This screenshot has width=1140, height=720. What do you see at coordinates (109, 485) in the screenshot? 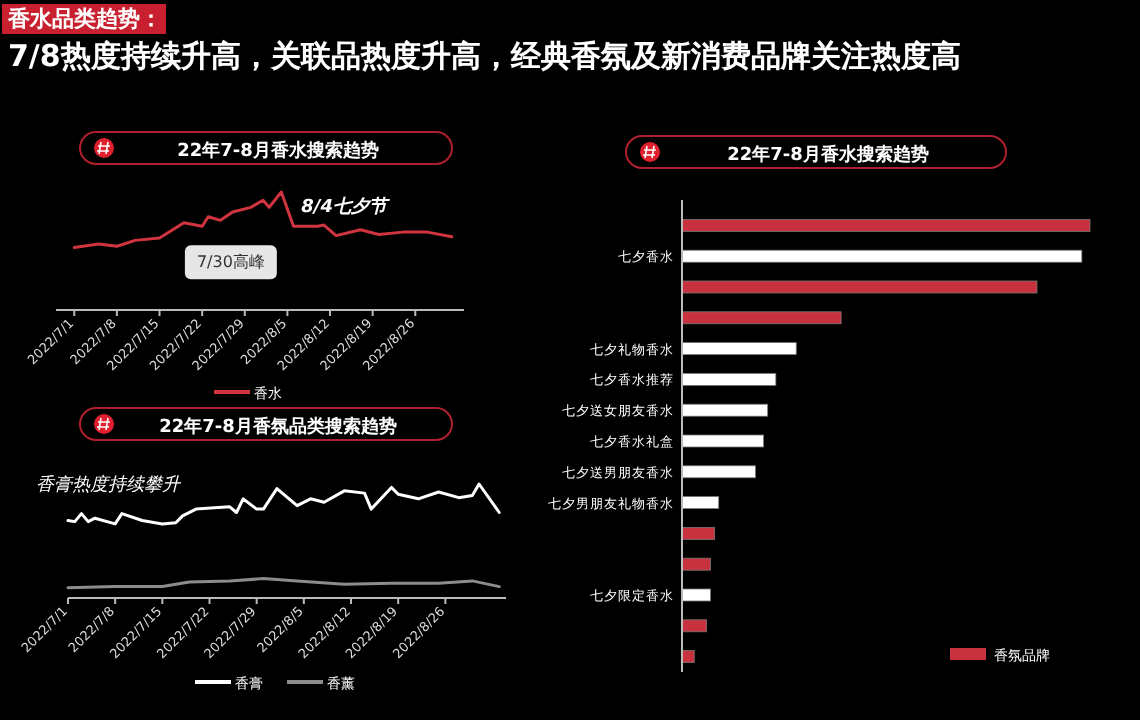
I see `annotation: 香膏热度持续攀升` at bounding box center [109, 485].